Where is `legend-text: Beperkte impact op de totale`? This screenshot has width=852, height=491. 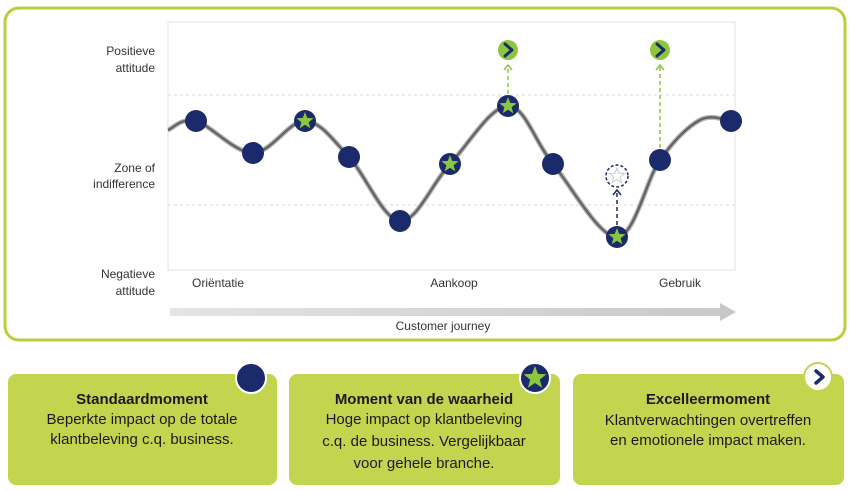 legend-text: Beperkte impact op de totale is located at coordinates (142, 419).